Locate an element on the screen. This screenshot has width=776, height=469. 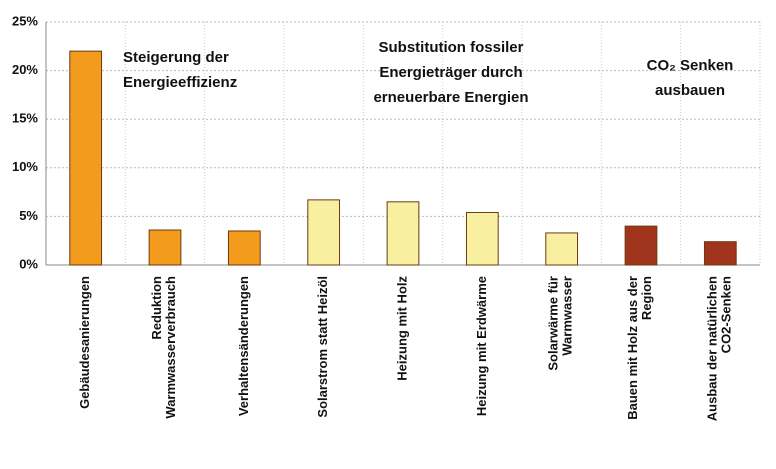
y-tick-label: 25% is located at coordinates (25, 20).